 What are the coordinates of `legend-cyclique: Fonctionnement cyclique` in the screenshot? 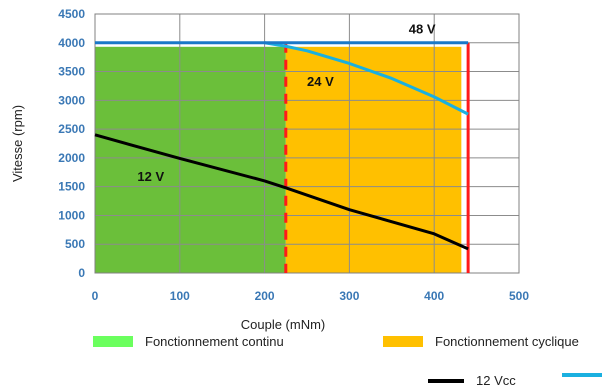 It's located at (481, 341).